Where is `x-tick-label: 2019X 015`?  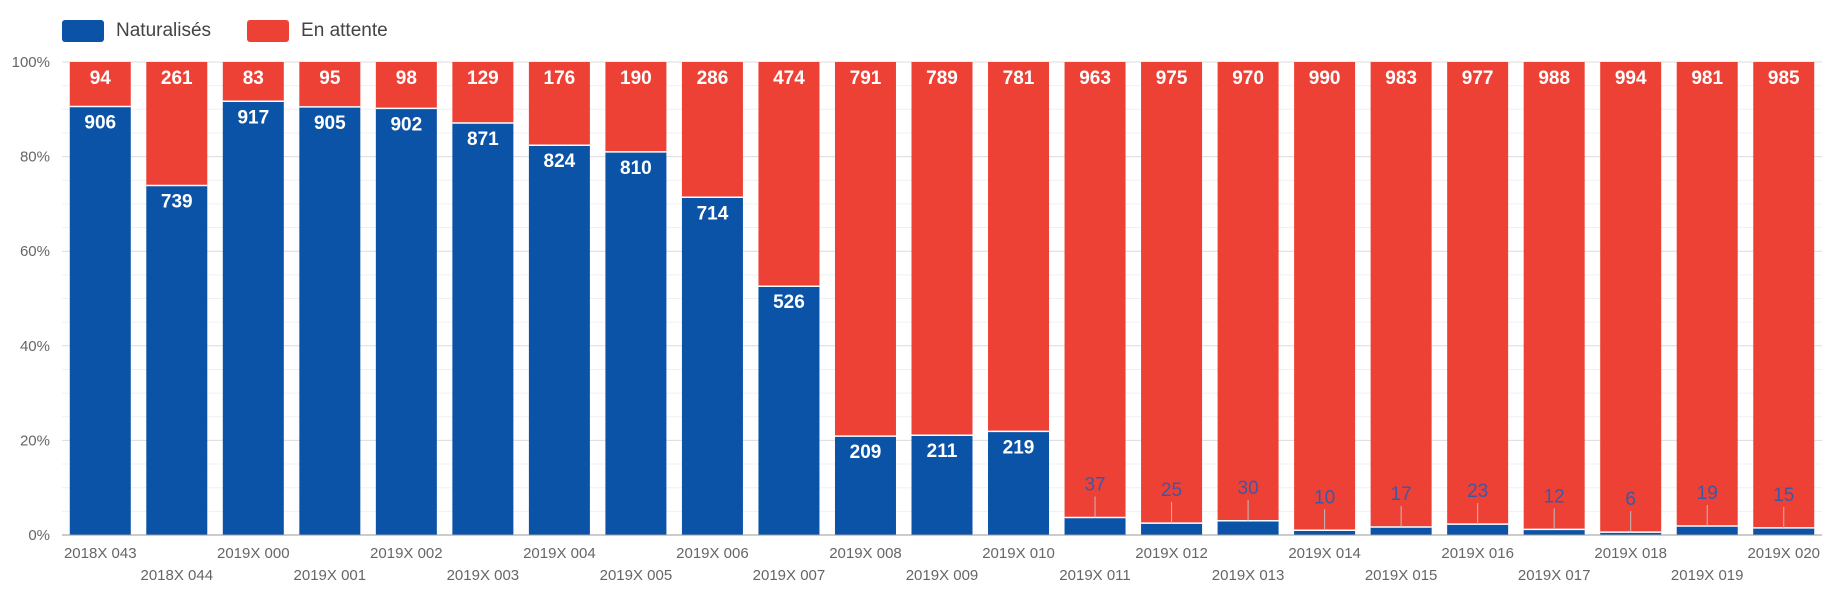 x-tick-label: 2019X 015 is located at coordinates (1401, 575).